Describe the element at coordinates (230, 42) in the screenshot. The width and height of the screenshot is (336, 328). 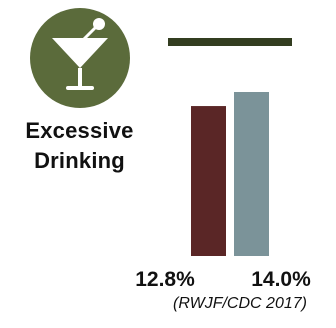
I see `header-divider` at that location.